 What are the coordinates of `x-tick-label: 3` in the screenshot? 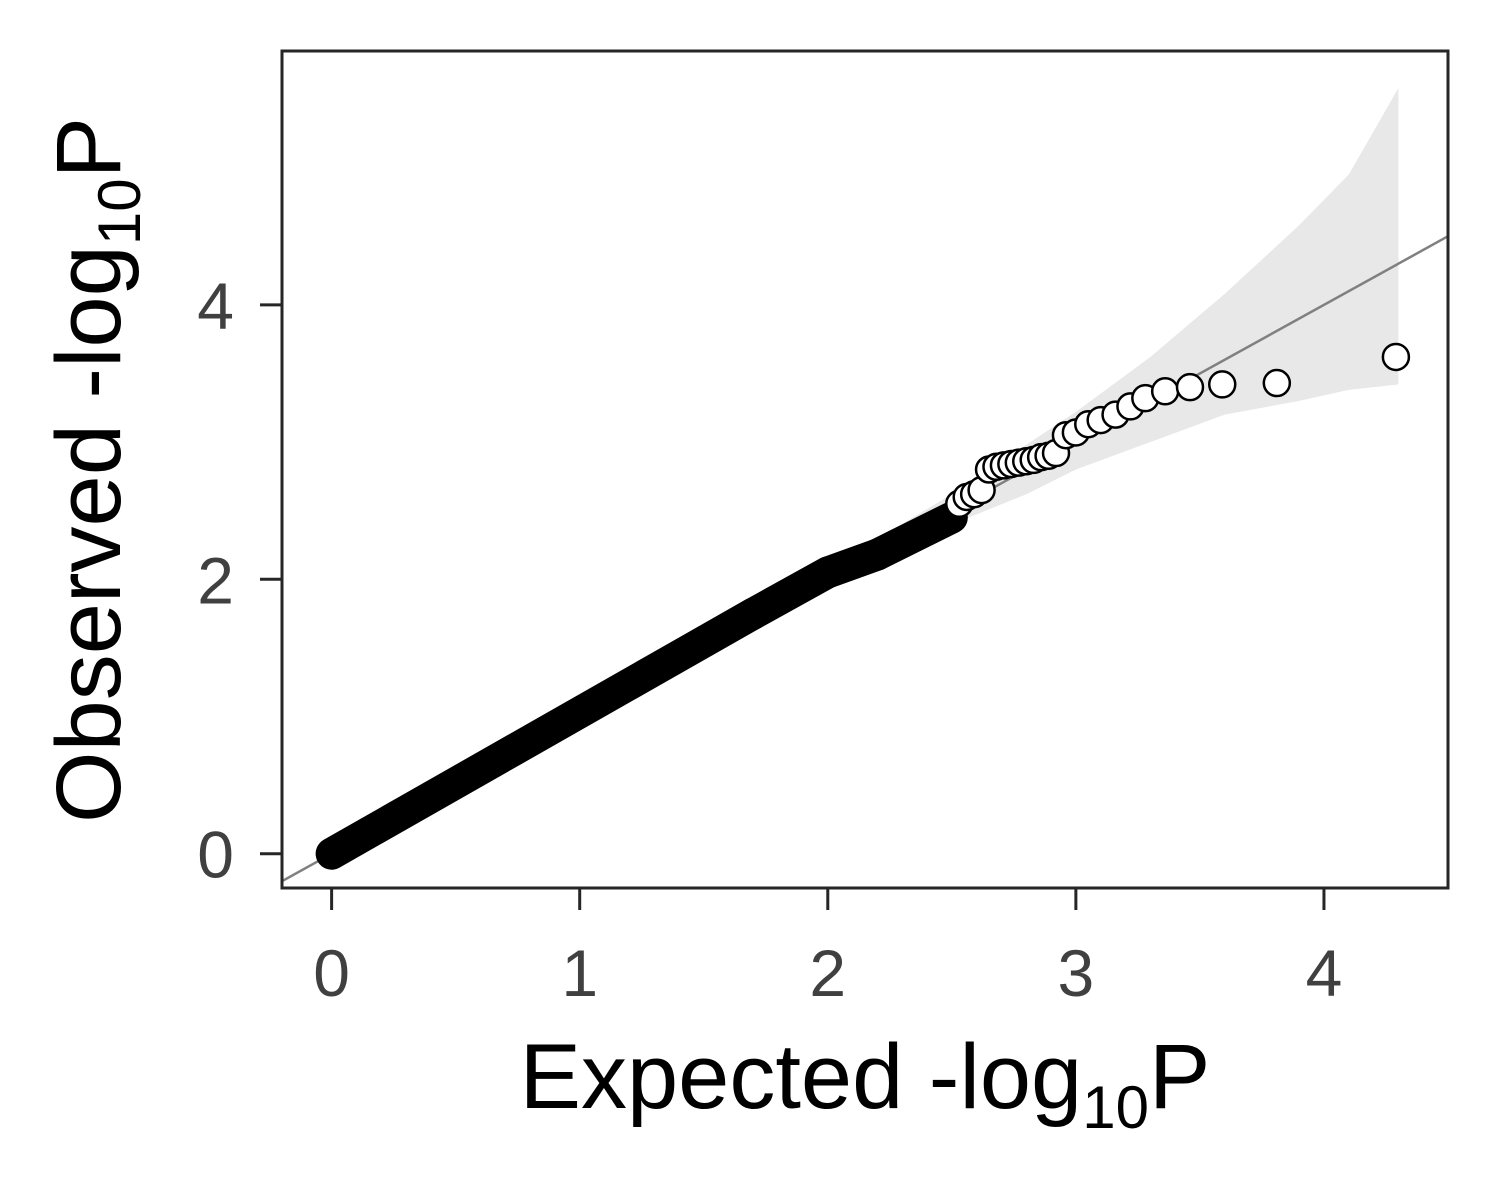 It's located at (1076, 973).